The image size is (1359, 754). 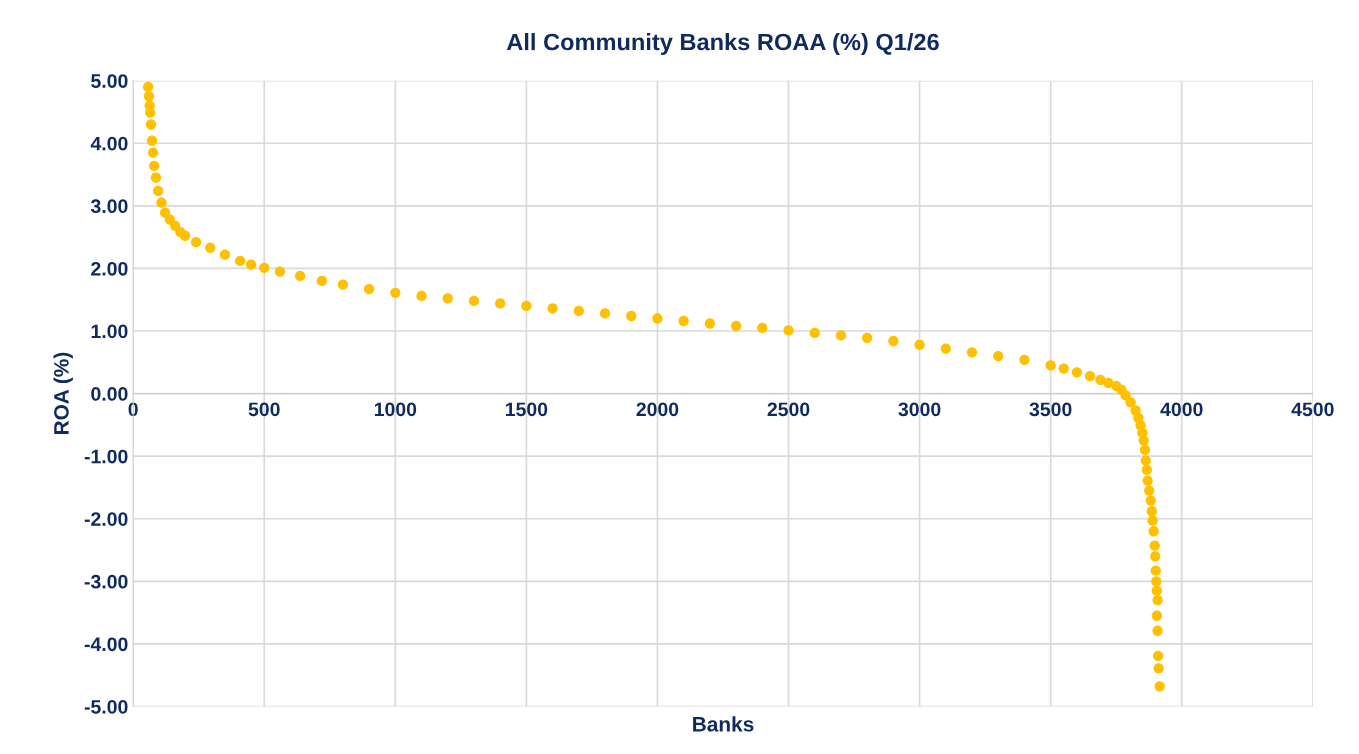 I want to click on y-tick-label: 0.00, so click(x=109, y=394).